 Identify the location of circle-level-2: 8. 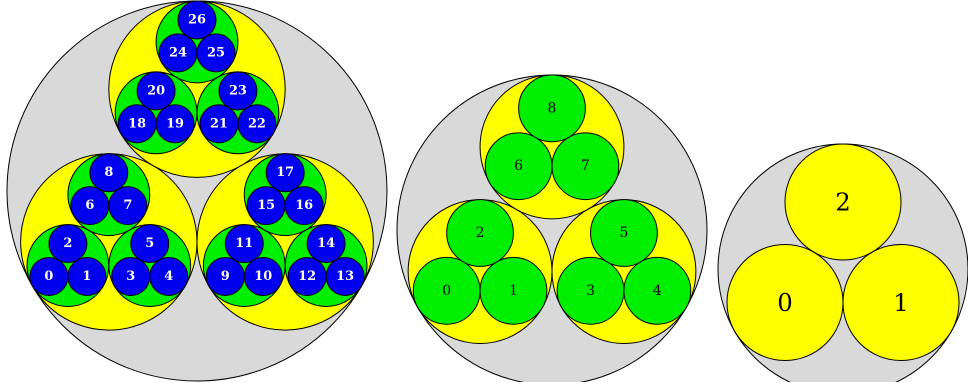
(552, 108).